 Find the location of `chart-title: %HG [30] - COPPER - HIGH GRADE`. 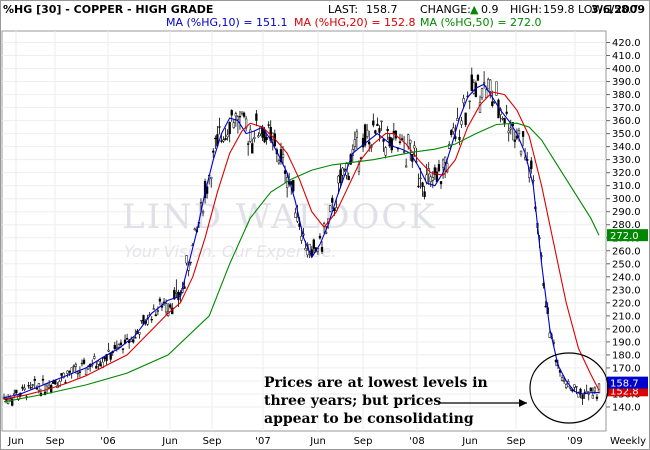

chart-title: %HG [30] - COPPER - HIGH GRADE is located at coordinates (108, 9).